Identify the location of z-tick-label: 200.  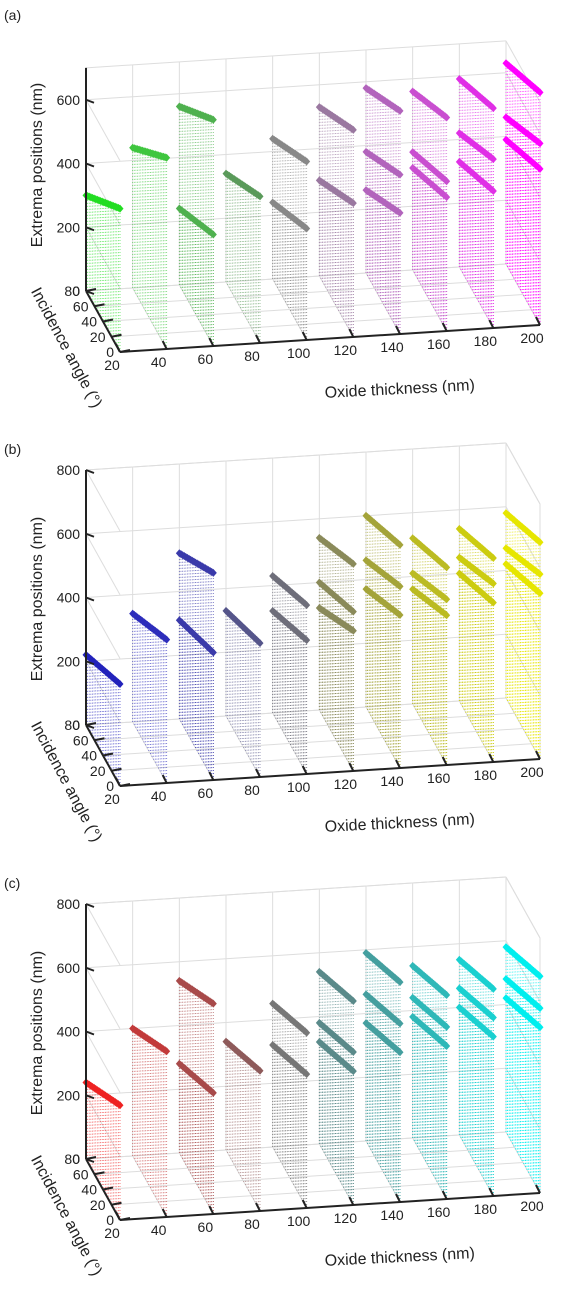
(69, 661).